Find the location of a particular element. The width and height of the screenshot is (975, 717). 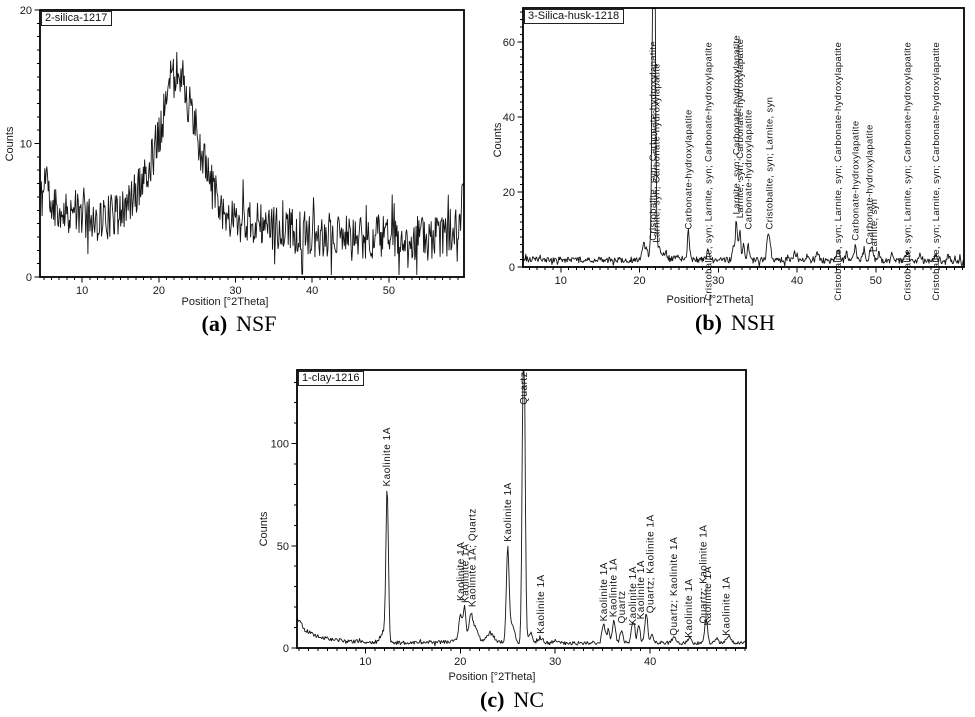

y-tick-label: 60 is located at coordinates (509, 43).